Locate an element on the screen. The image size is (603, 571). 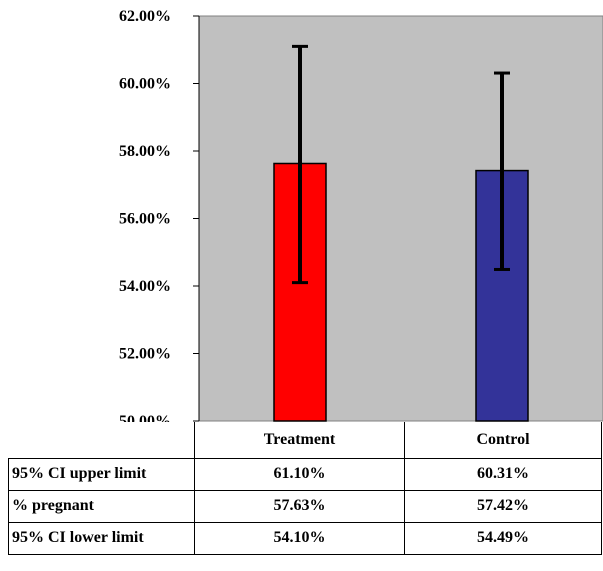
table-row-ci-upper: 95% CI upper limit 61.10% 60.31% is located at coordinates (305, 474).